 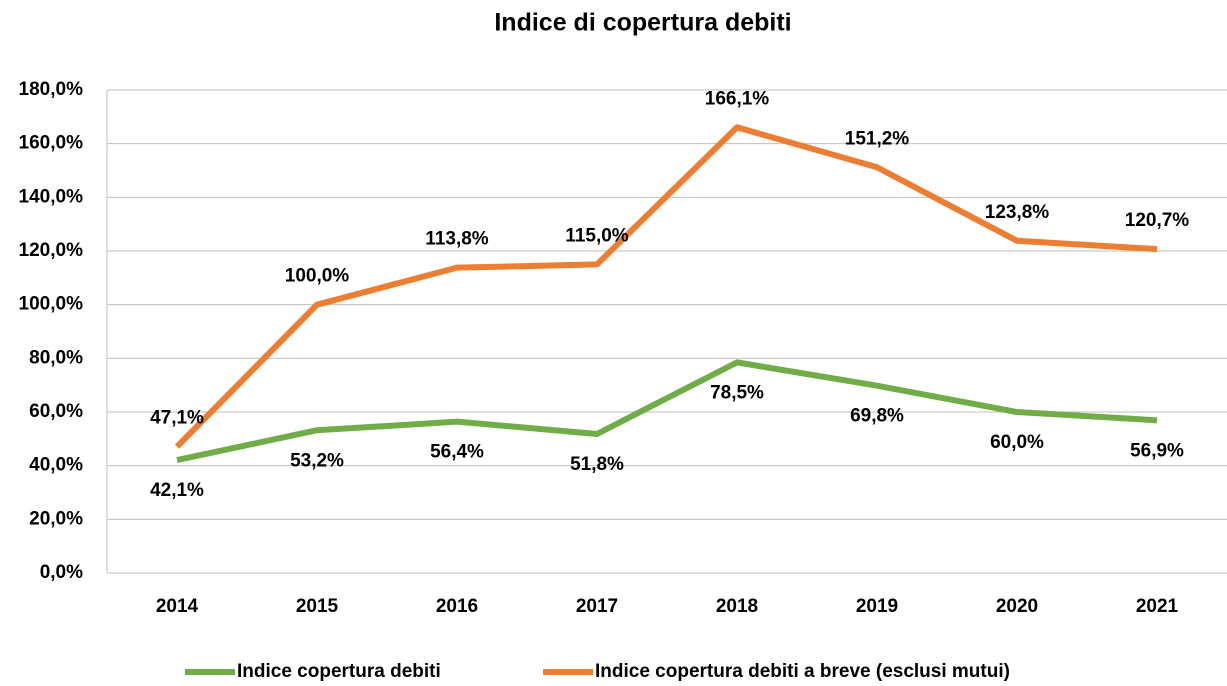 I want to click on y-tick-label: 0,0%, so click(x=61, y=572).